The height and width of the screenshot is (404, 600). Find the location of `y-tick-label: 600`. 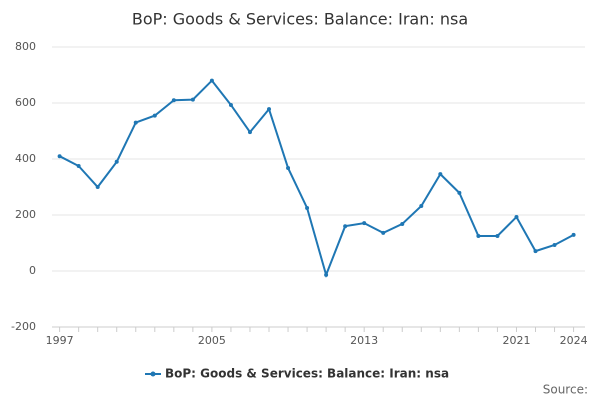

y-tick-label: 600 is located at coordinates (25, 102).